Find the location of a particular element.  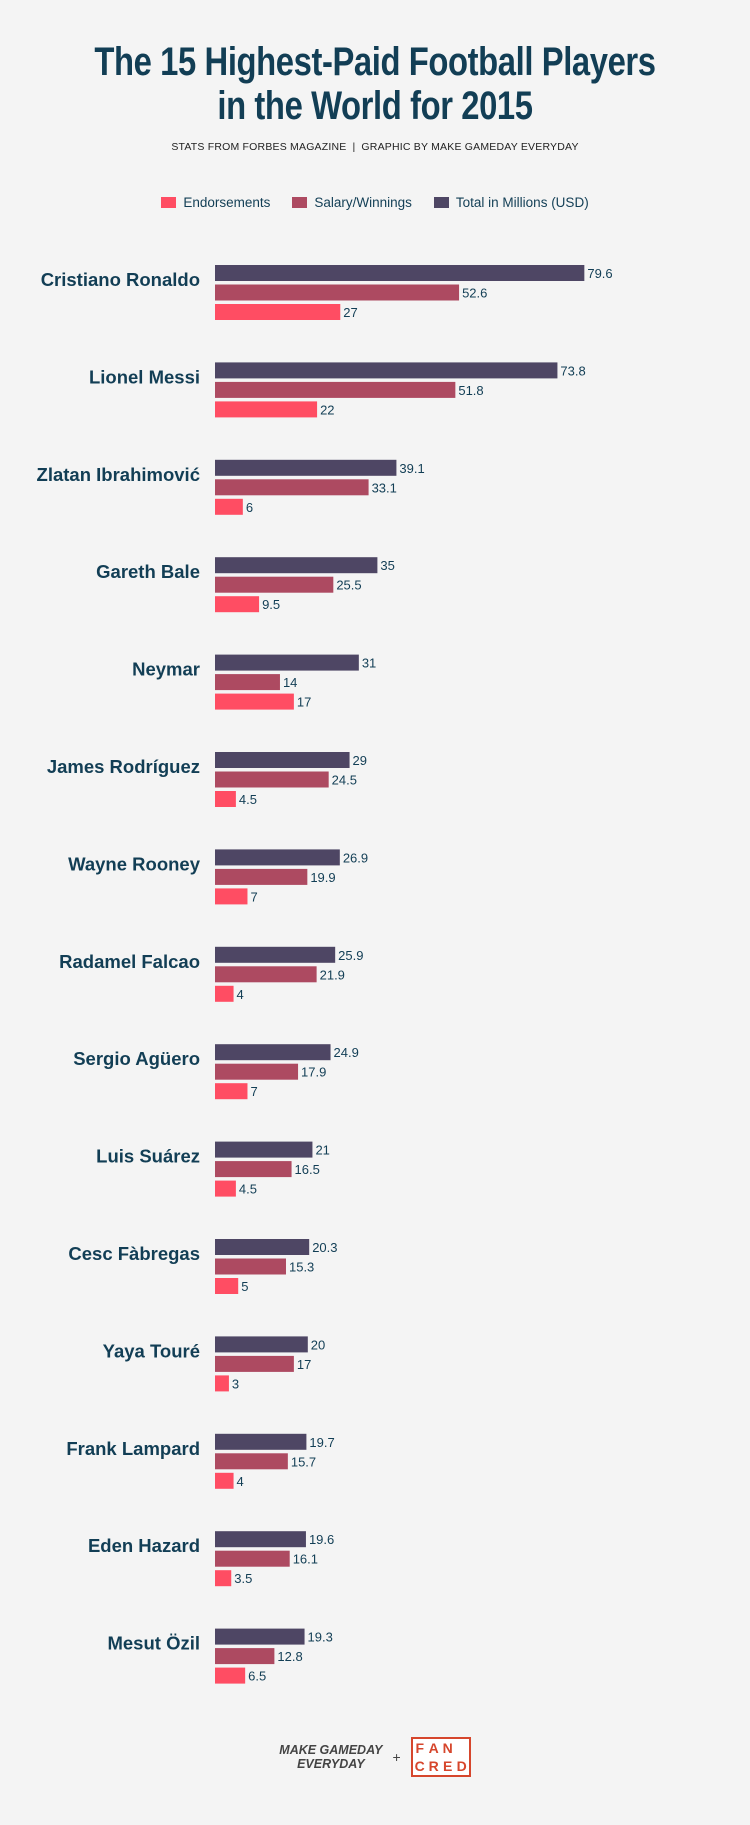

fancred-letter: E is located at coordinates (448, 1766).